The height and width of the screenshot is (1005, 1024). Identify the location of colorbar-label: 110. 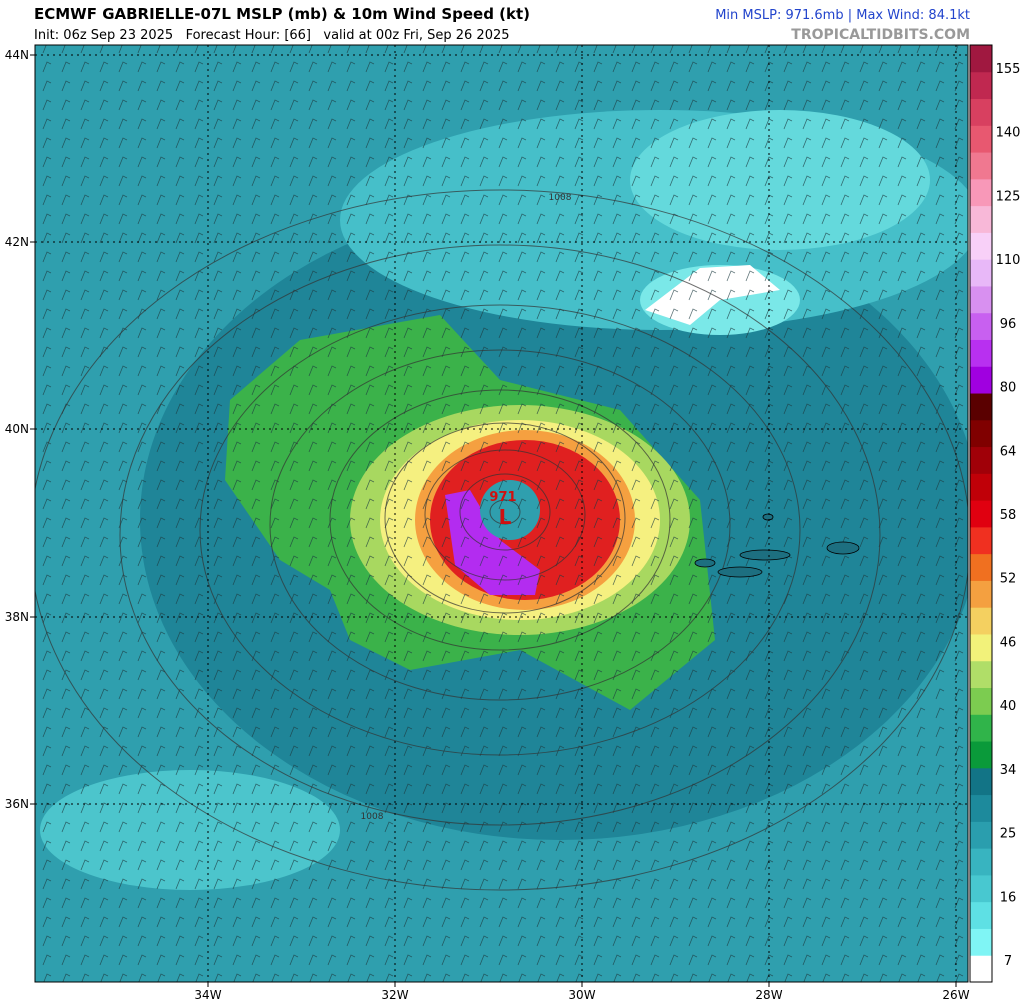
(1008, 260).